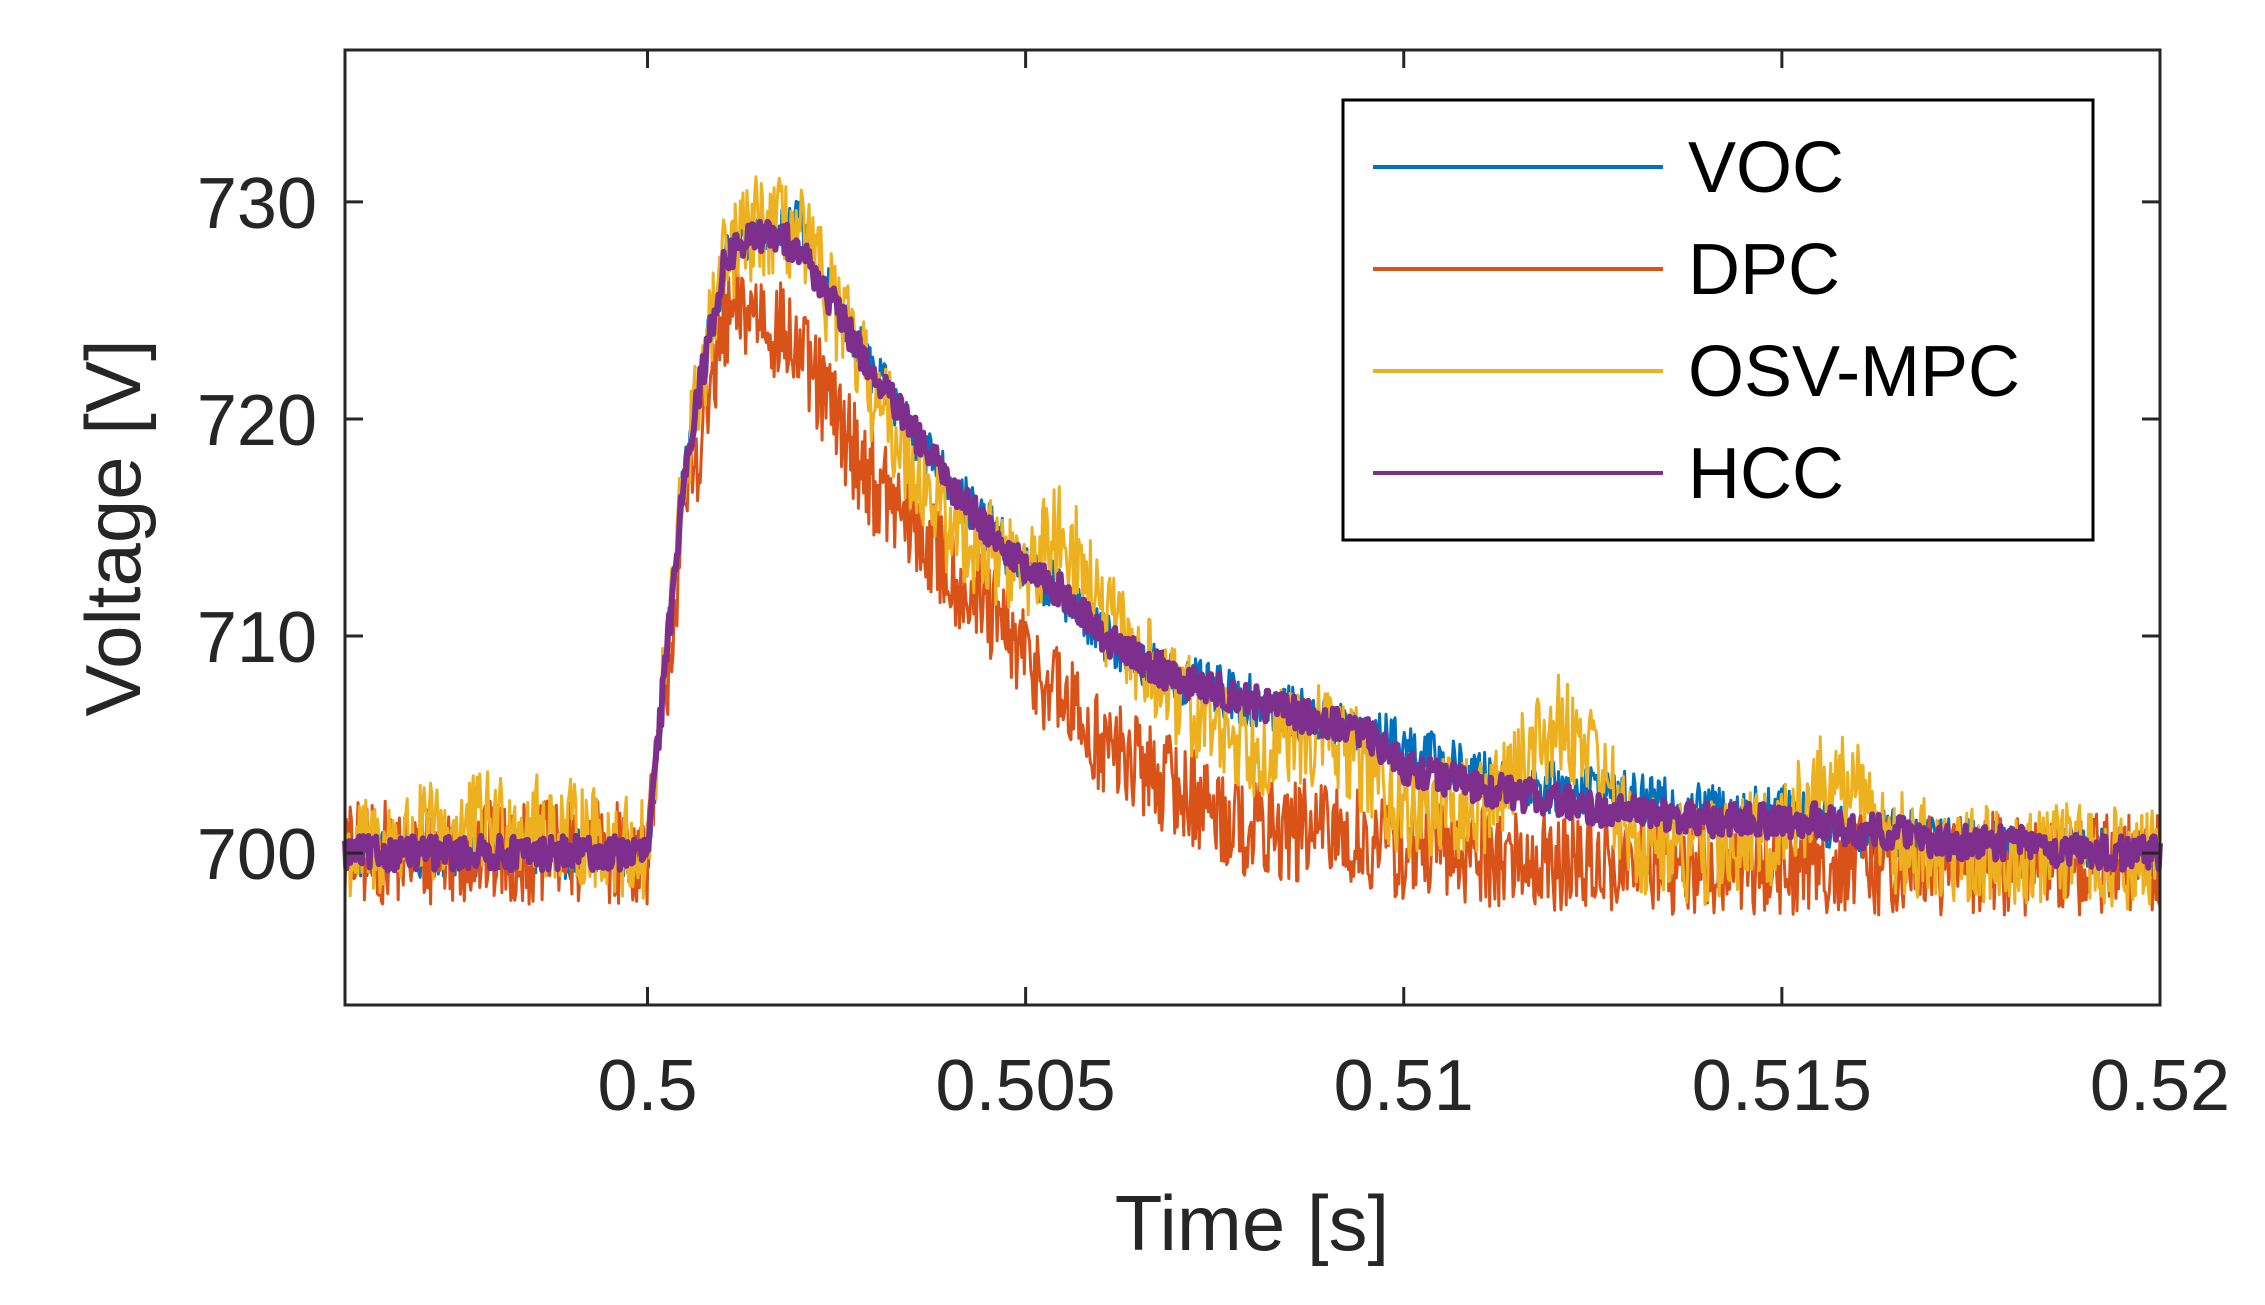 This screenshot has height=1305, width=2265. Describe the element at coordinates (257, 204) in the screenshot. I see `y-tick-label: 730` at that location.